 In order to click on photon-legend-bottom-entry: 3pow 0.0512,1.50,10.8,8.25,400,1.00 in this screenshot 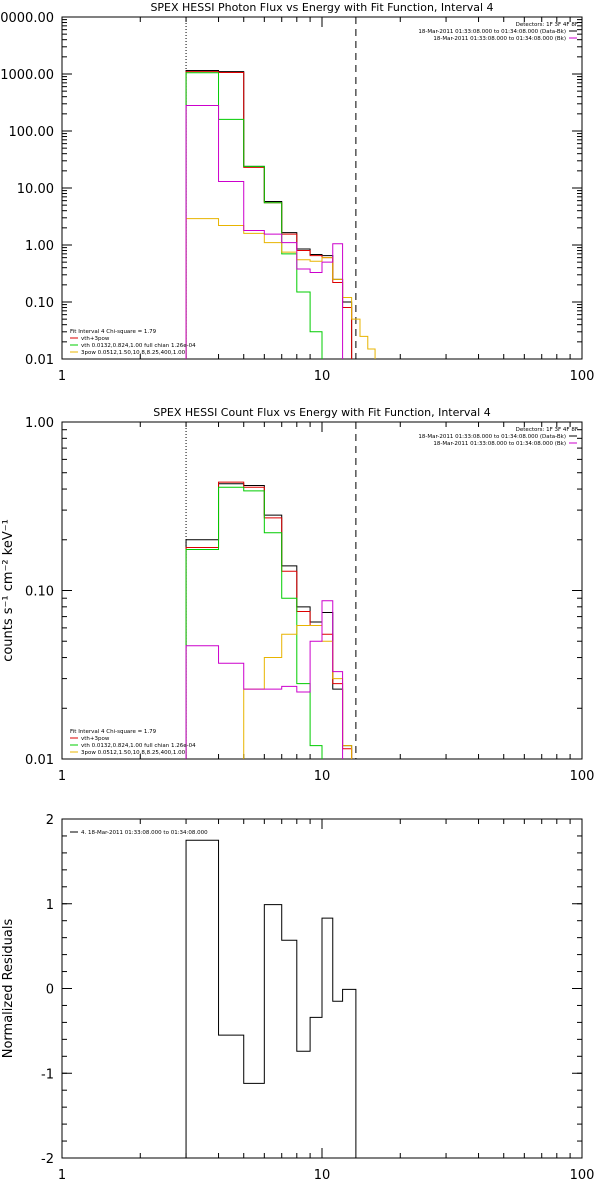, I will do `click(133, 353)`.